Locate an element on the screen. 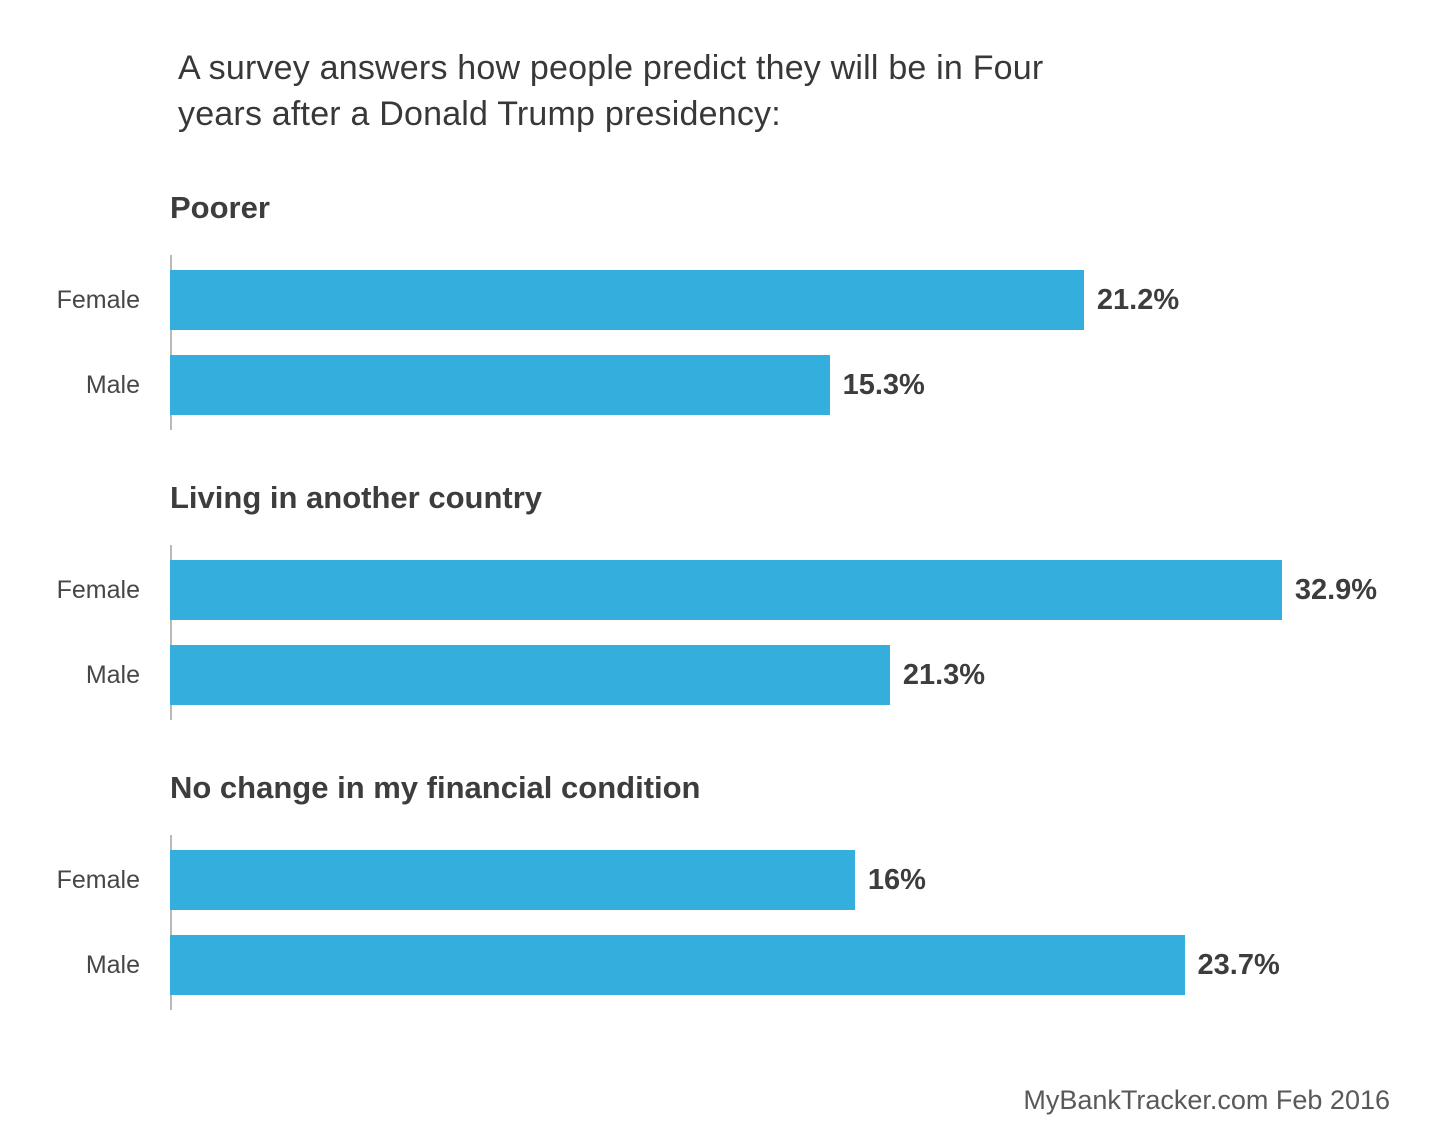 The image size is (1440, 1140). bar-row-male: Male 23.7% is located at coordinates (738, 965).